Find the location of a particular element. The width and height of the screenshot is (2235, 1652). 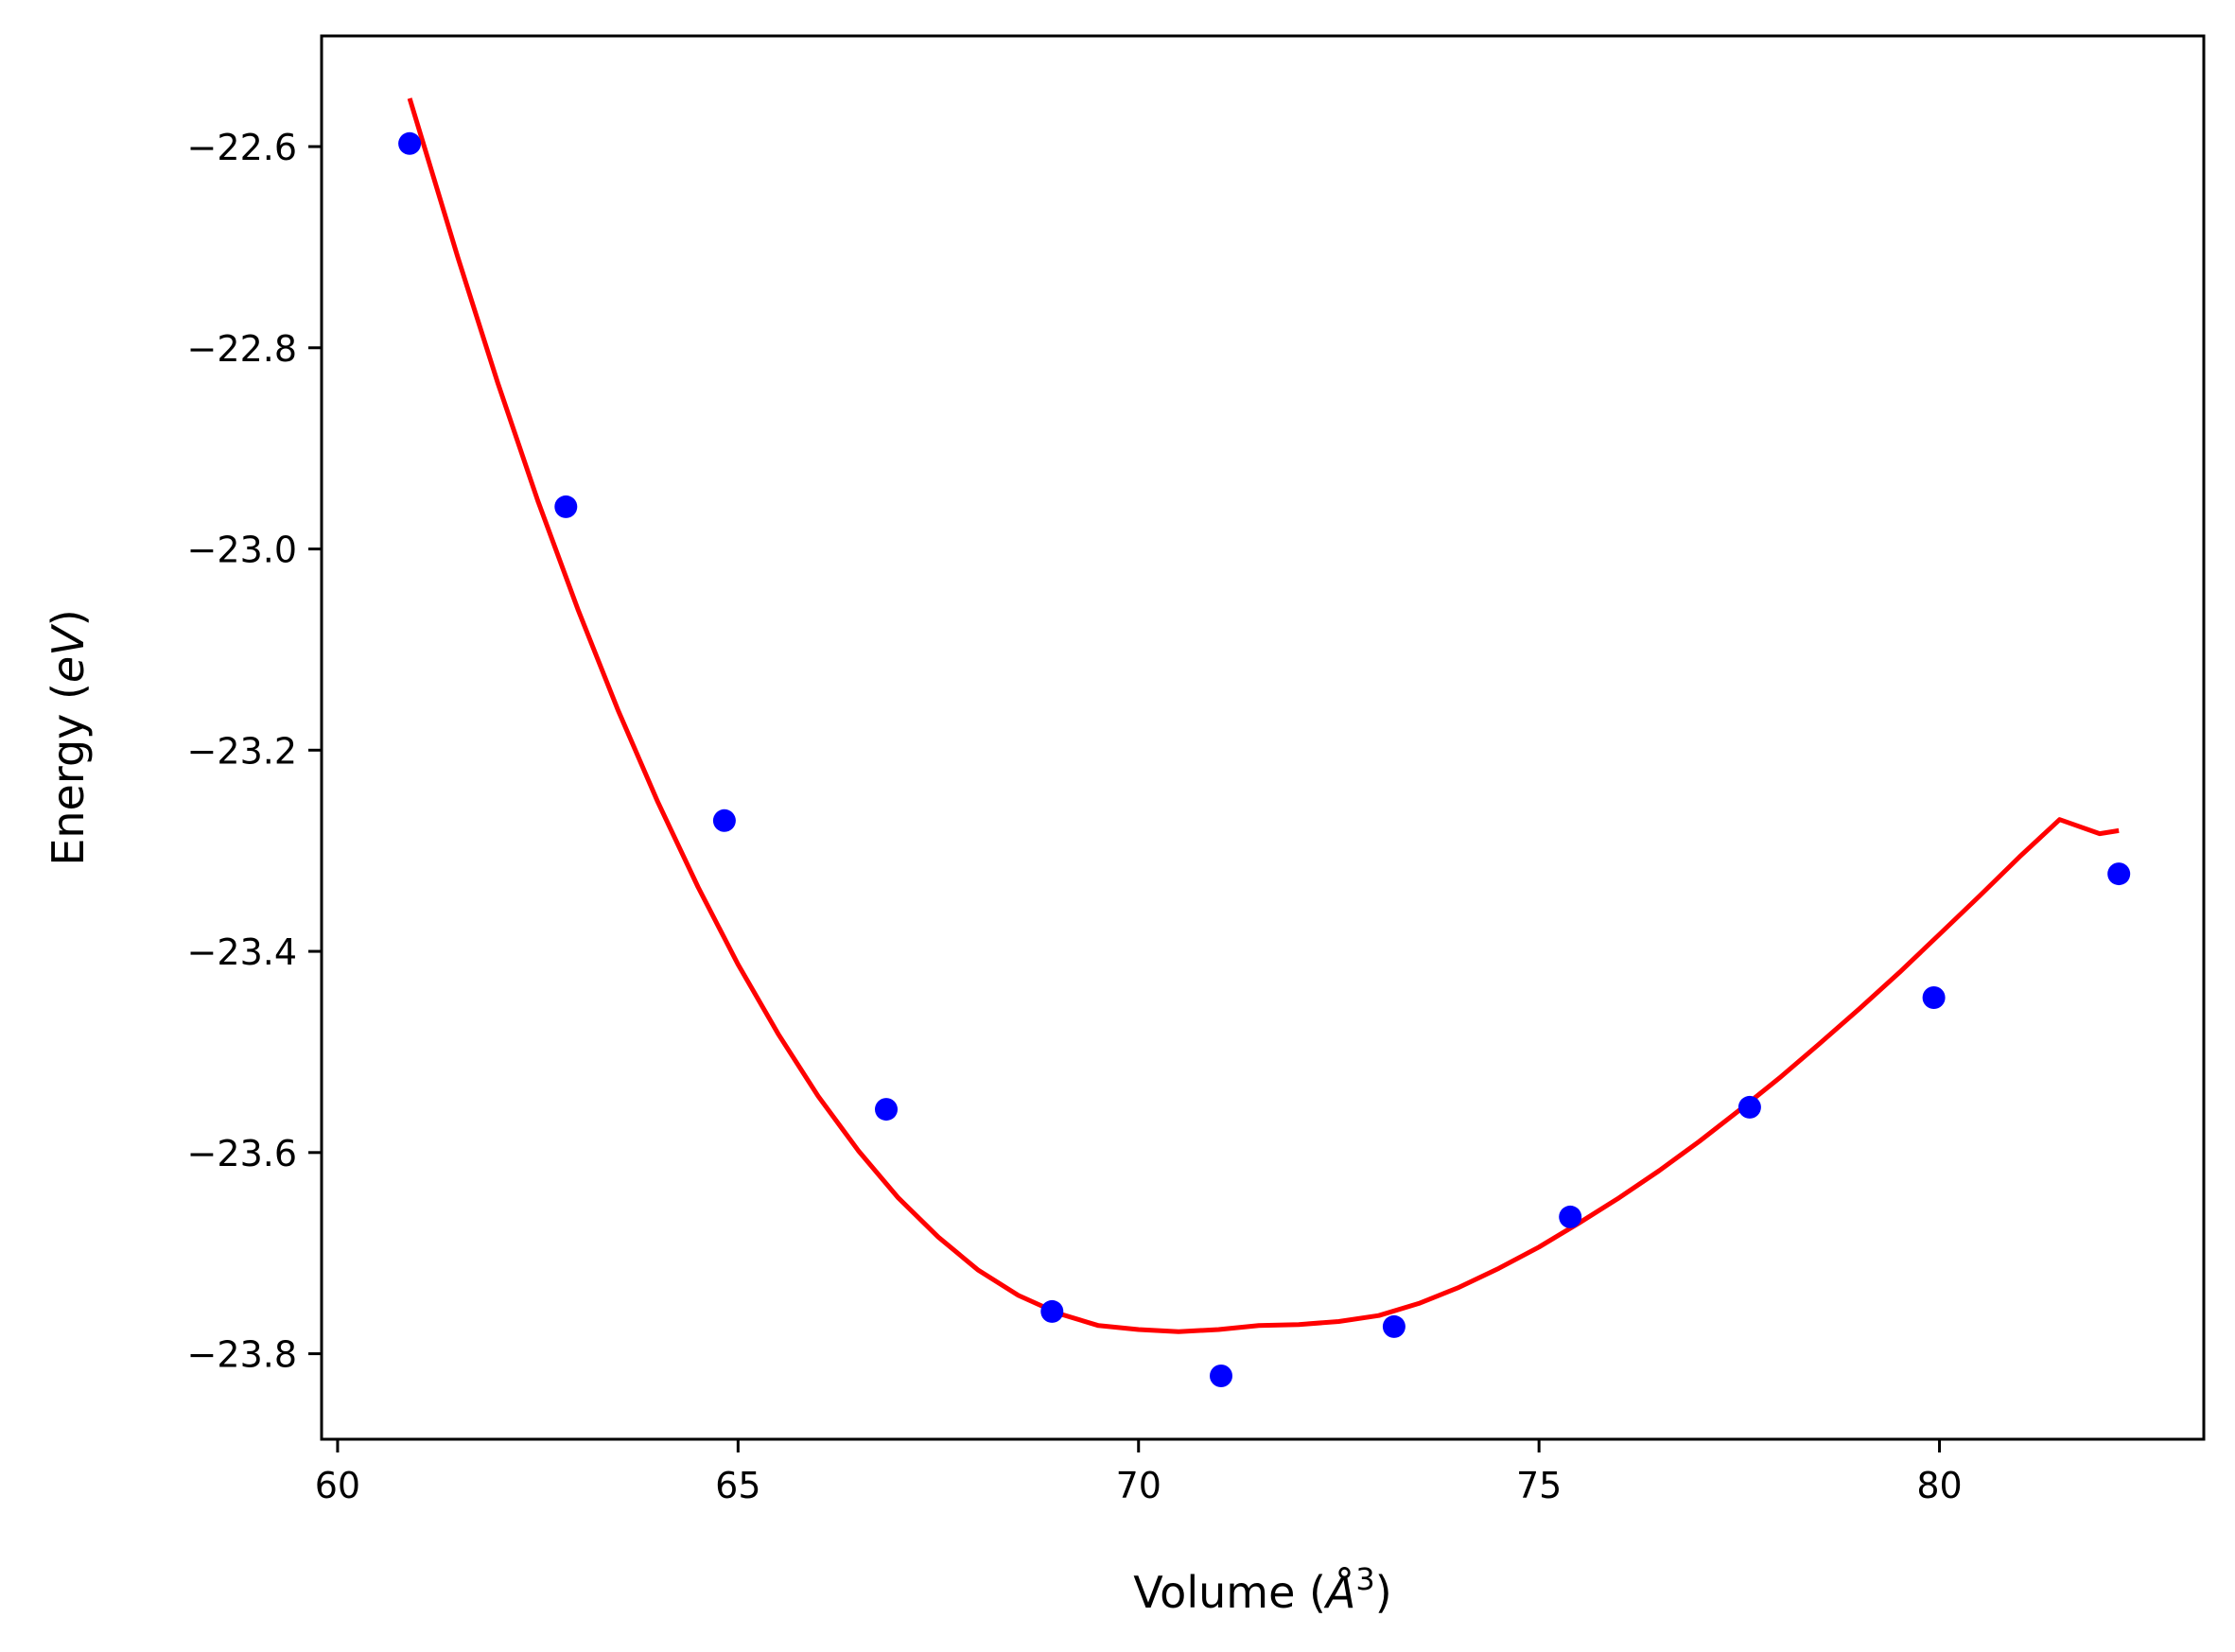

y-tick-label: −22.8 is located at coordinates (242, 349).